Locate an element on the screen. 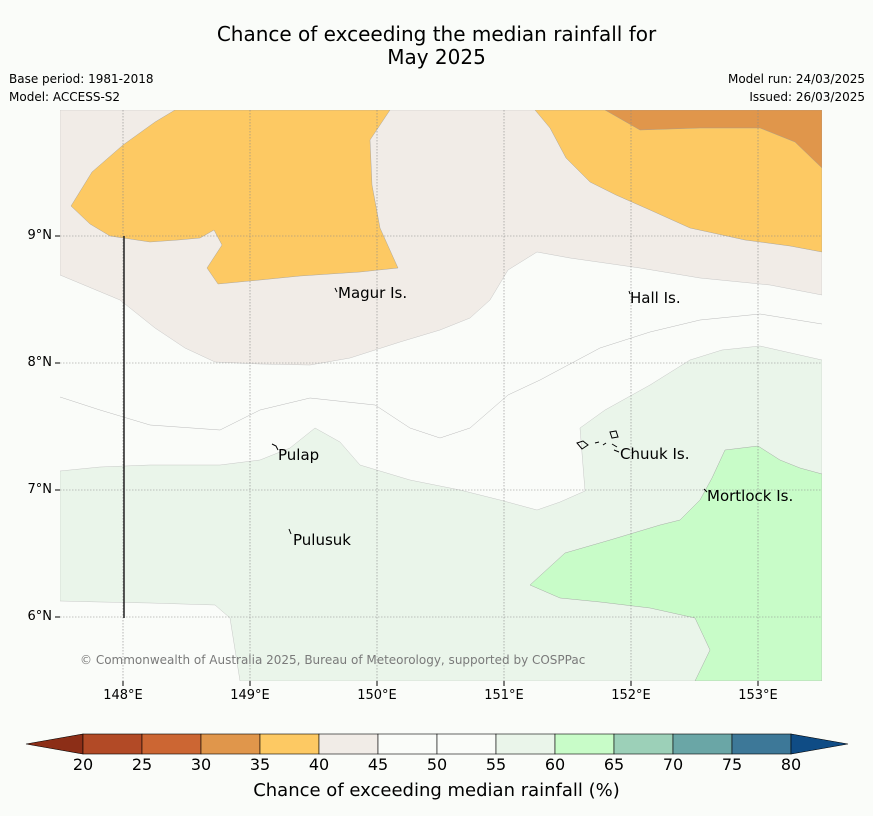  colorbar-over-arrow is located at coordinates (819, 744).